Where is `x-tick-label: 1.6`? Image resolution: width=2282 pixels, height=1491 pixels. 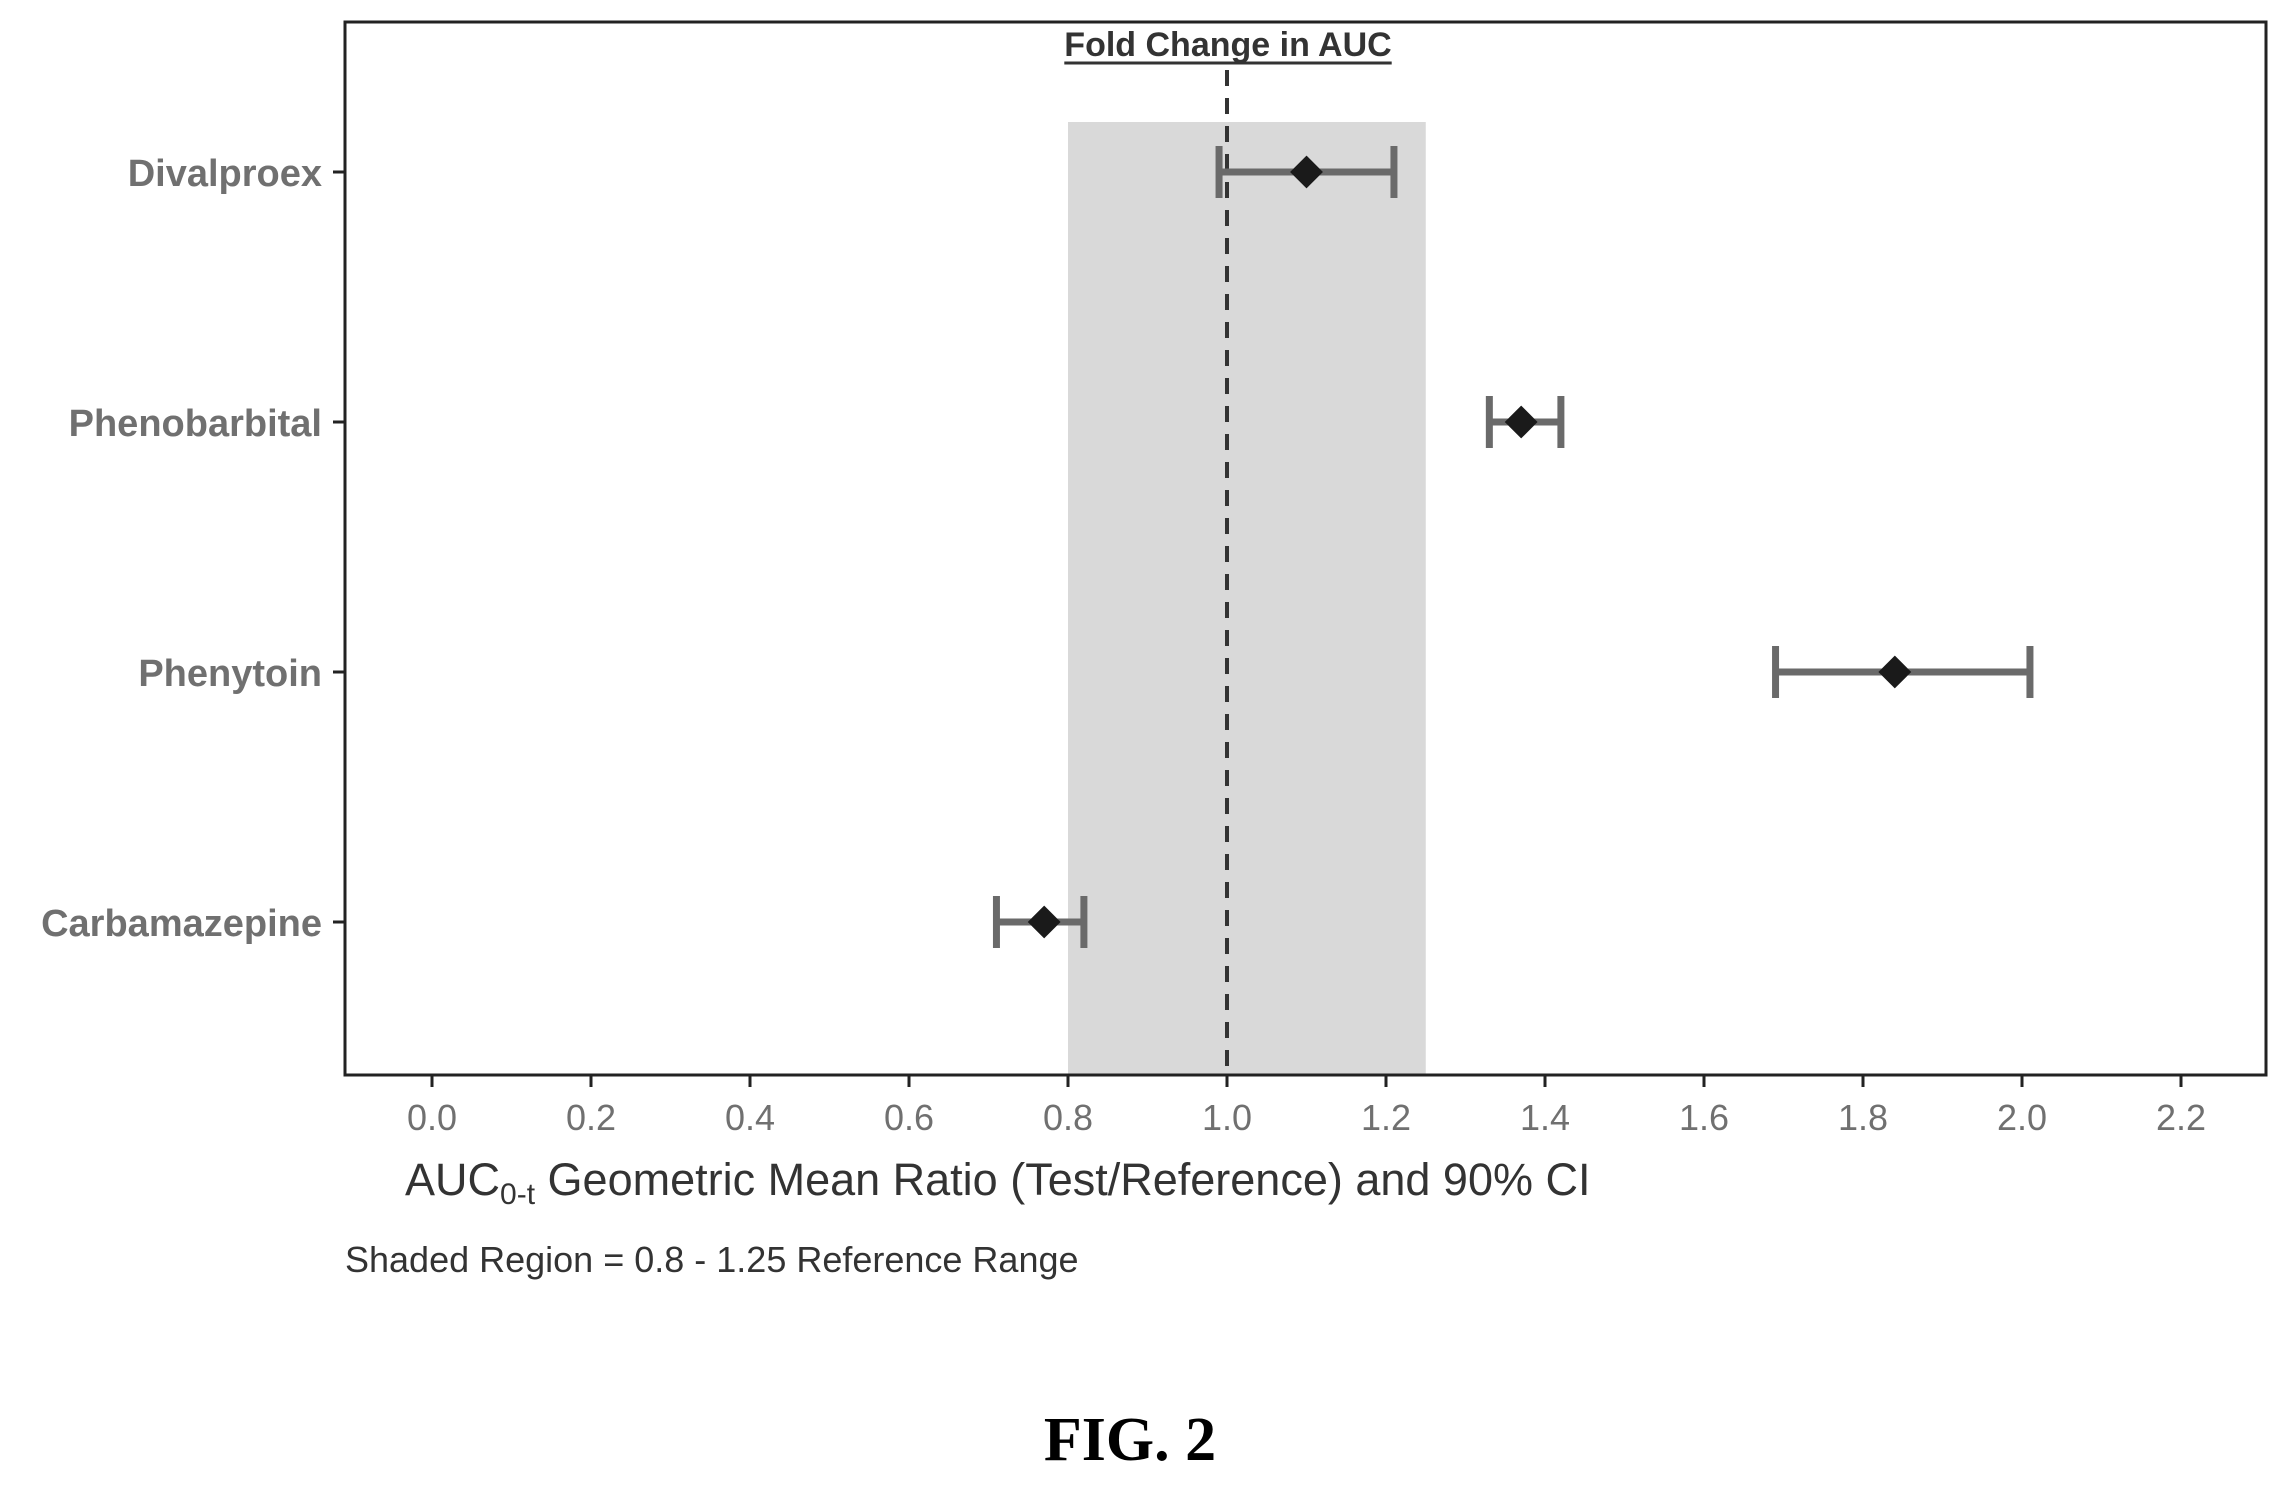 x-tick-label: 1.6 is located at coordinates (1704, 1117).